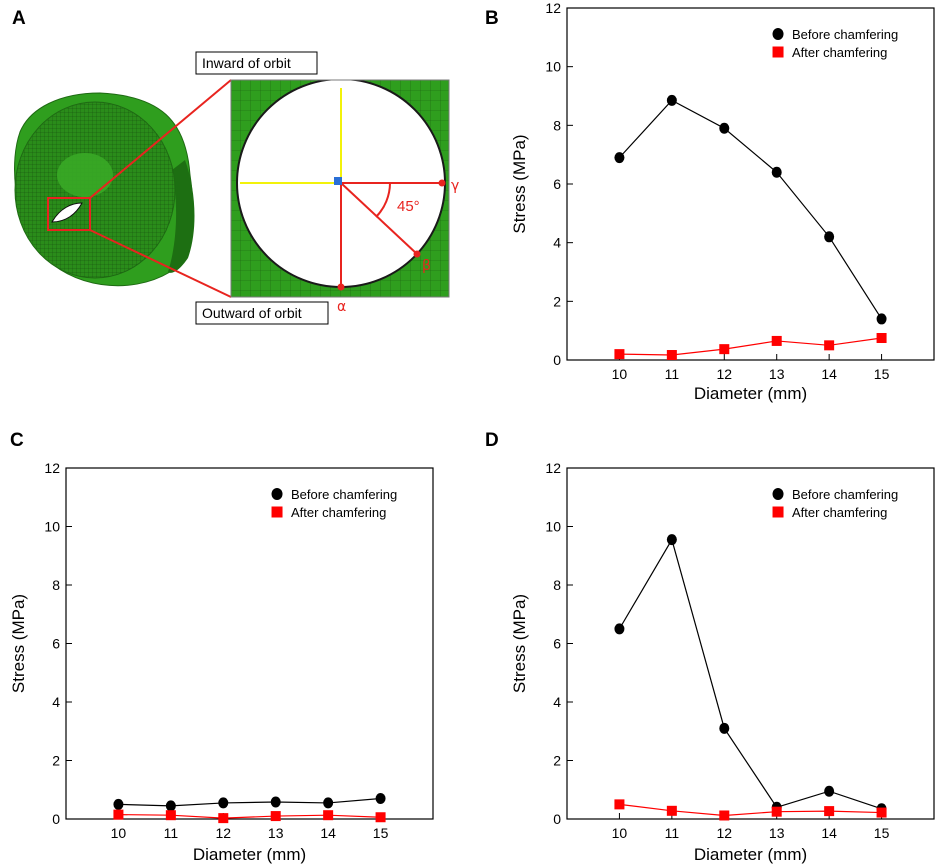  Describe the element at coordinates (277, 494) in the screenshot. I see `legend-marker-before` at that location.